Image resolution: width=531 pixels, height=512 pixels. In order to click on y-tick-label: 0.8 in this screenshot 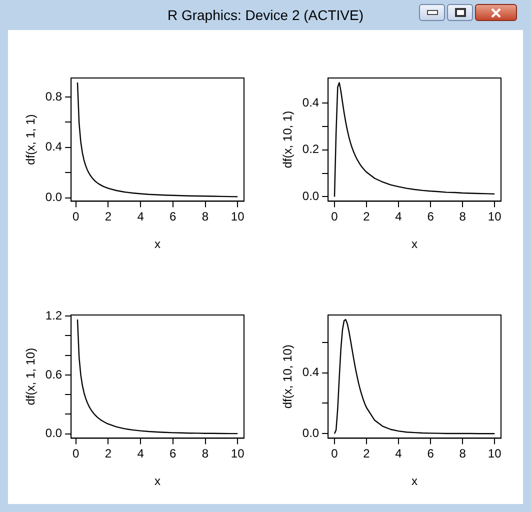, I will do `click(53, 96)`.